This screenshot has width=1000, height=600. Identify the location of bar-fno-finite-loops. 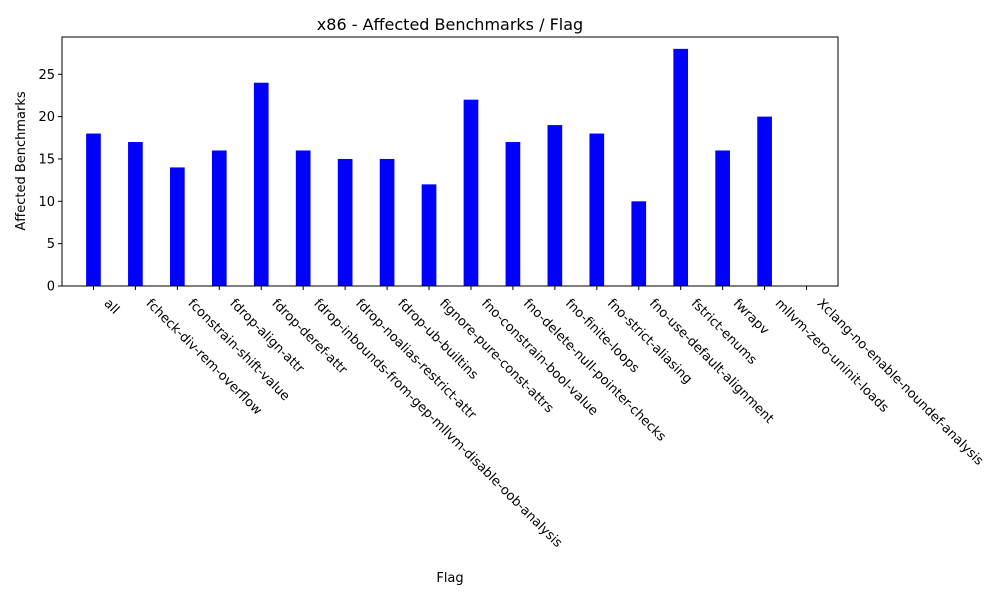
(555, 205).